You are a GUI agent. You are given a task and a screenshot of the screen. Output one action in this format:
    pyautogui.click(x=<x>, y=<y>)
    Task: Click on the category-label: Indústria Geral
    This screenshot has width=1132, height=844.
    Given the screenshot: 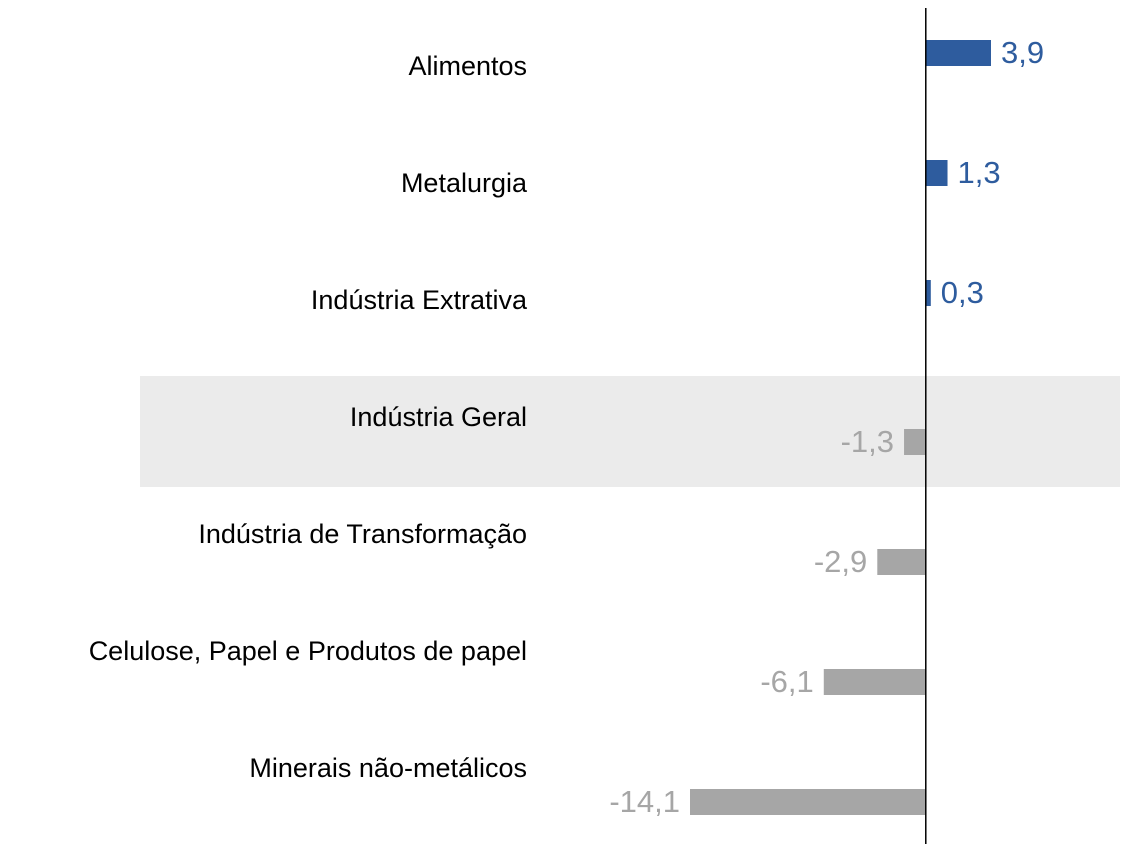 What is the action you would take?
    pyautogui.click(x=438, y=417)
    